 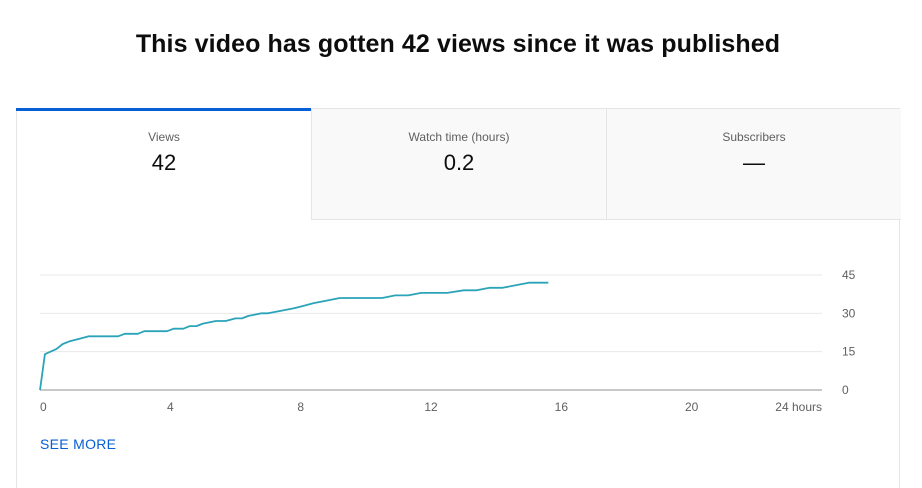 What do you see at coordinates (78, 444) in the screenshot?
I see `see-more-link: SEE MORE` at bounding box center [78, 444].